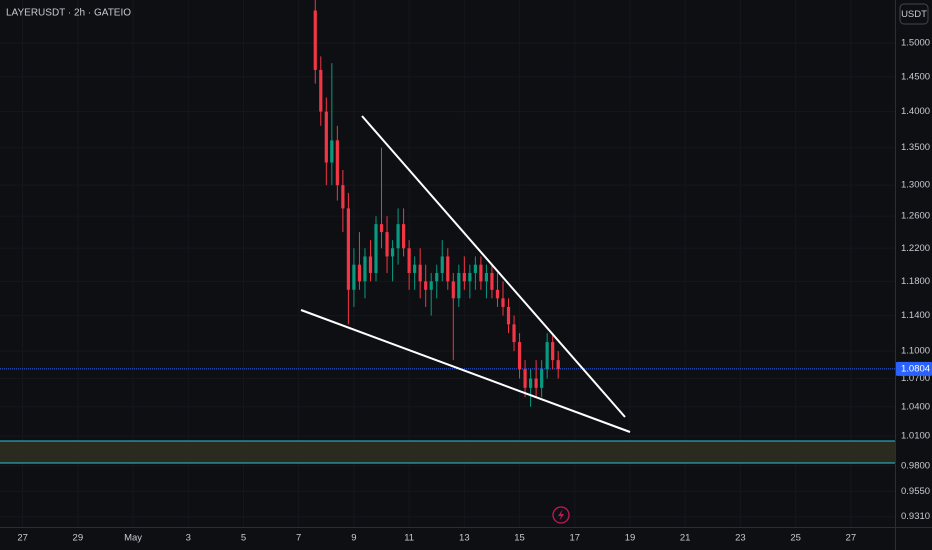 This screenshot has height=550, width=932. I want to click on lightning-glyph, so click(561, 515).